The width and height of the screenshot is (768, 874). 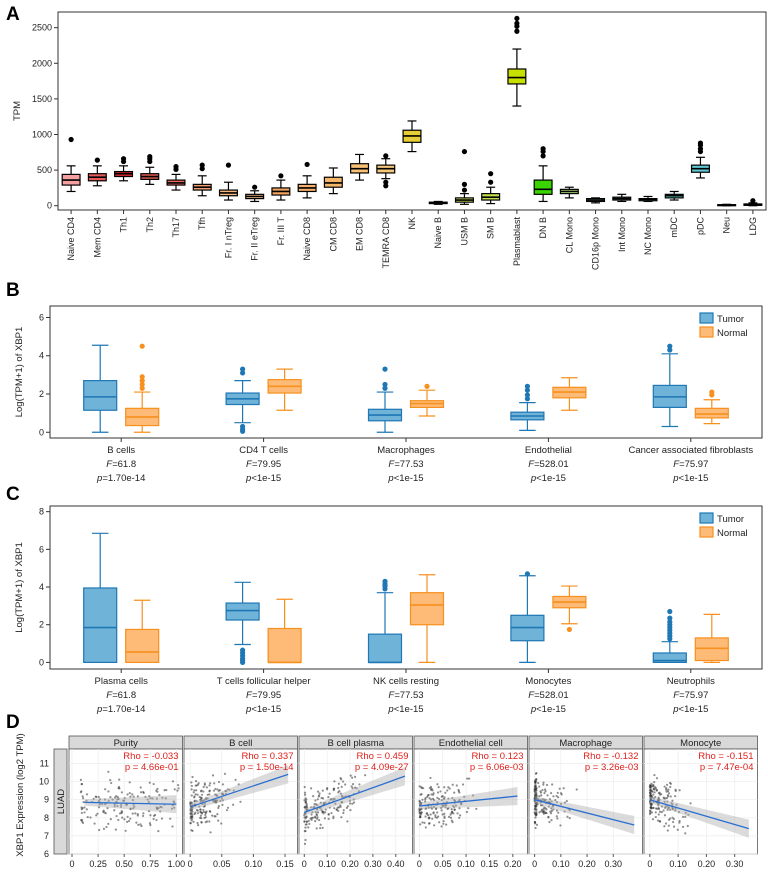 What do you see at coordinates (534, 695) in the screenshot?
I see `f-symbol: F=` at bounding box center [534, 695].